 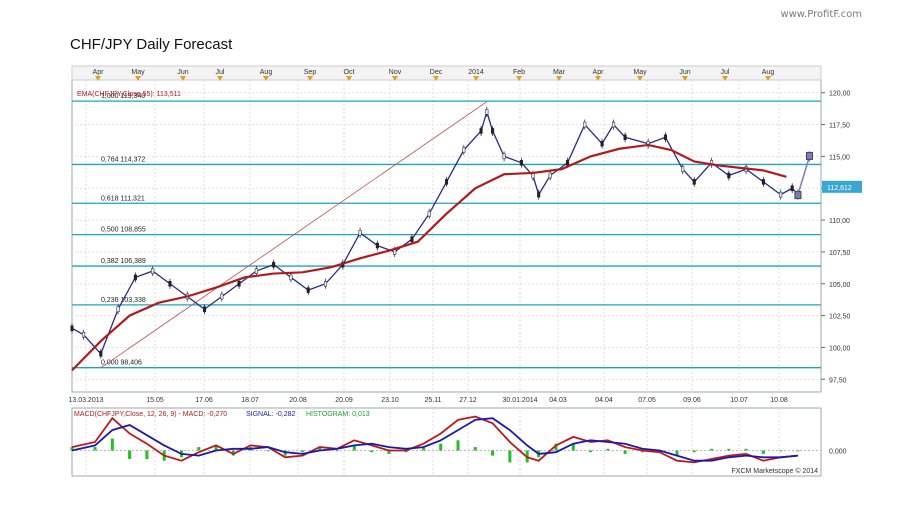 I want to click on macd-signal-label: SIGNAL: -0,282, so click(x=271, y=414).